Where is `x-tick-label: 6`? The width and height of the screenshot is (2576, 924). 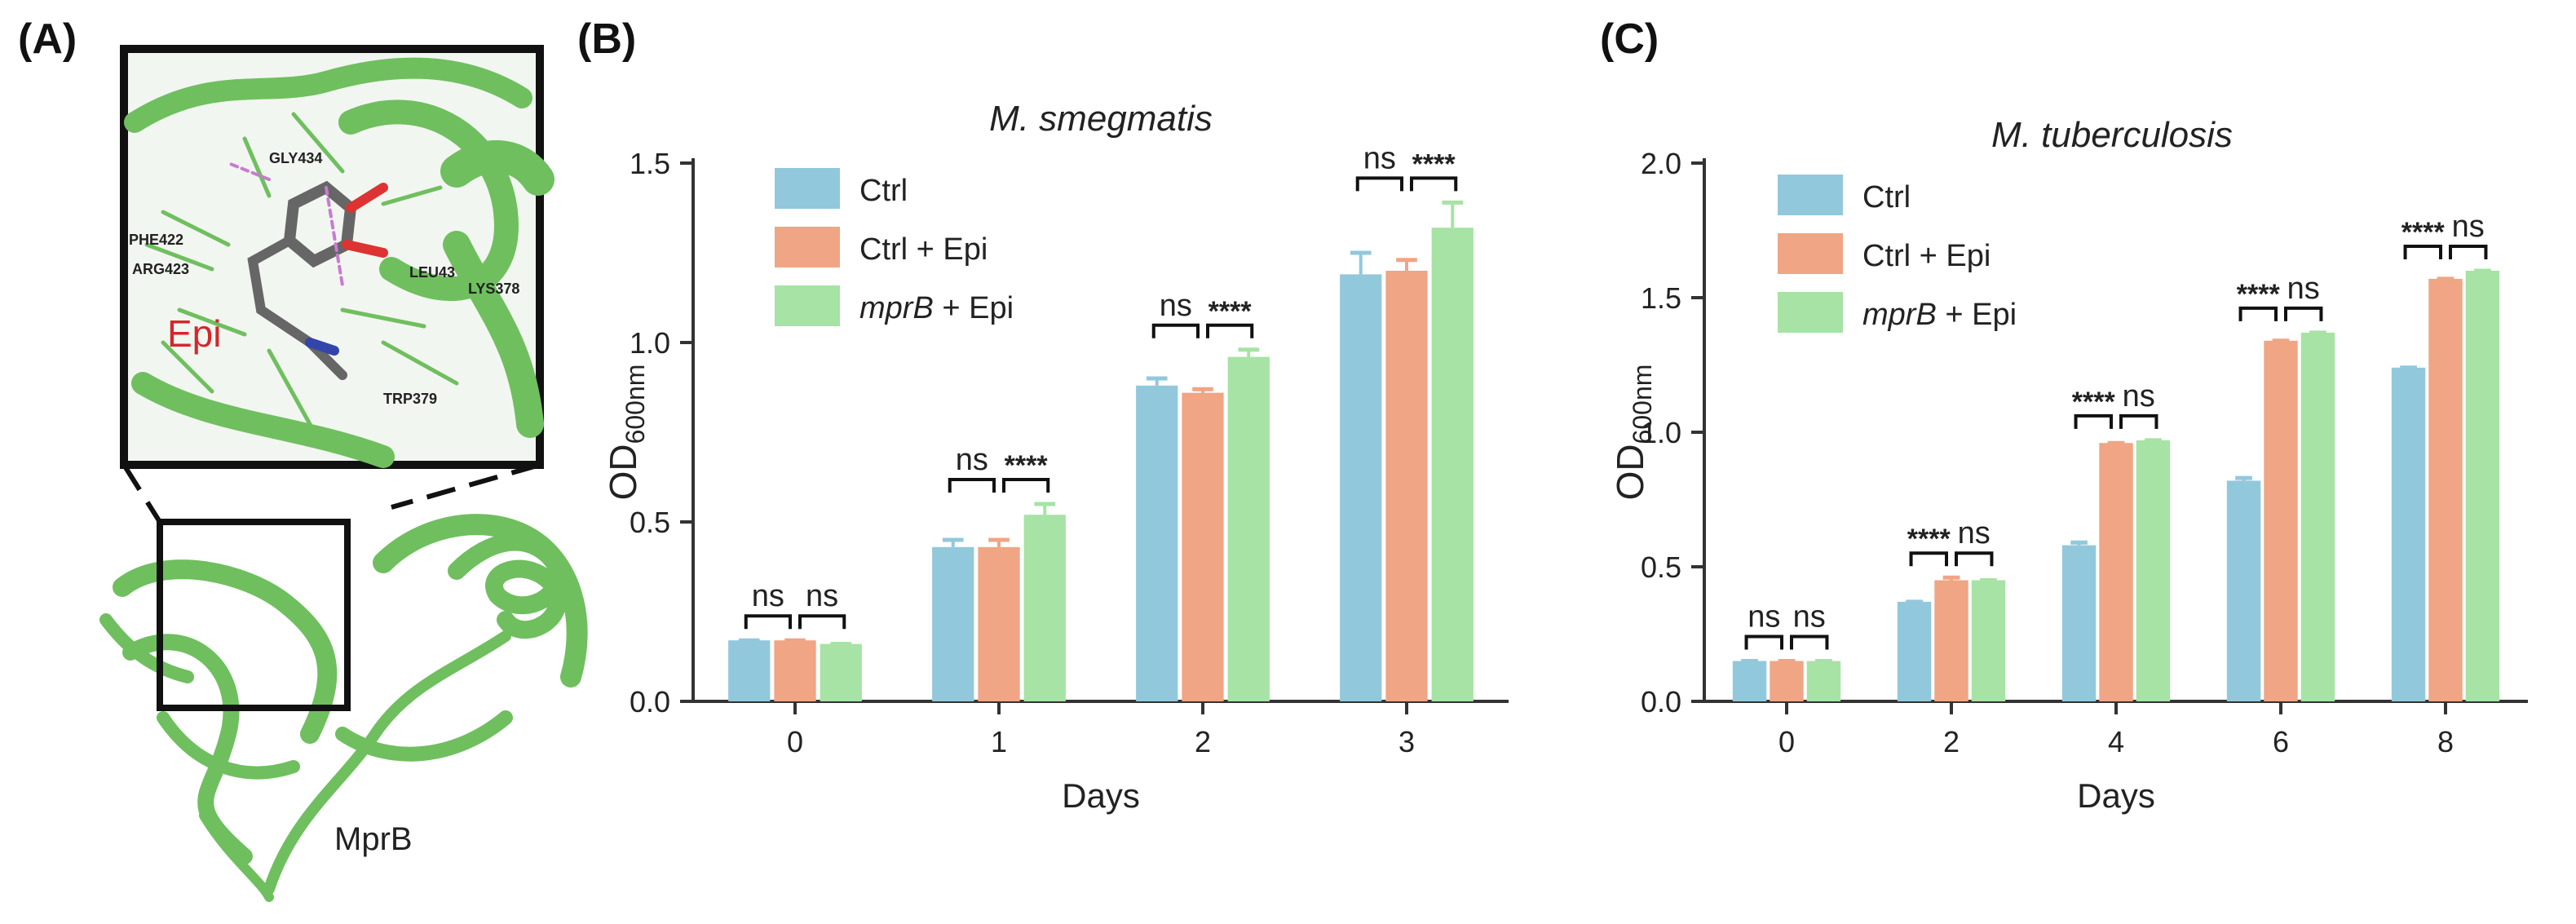 x-tick-label: 6 is located at coordinates (2281, 741).